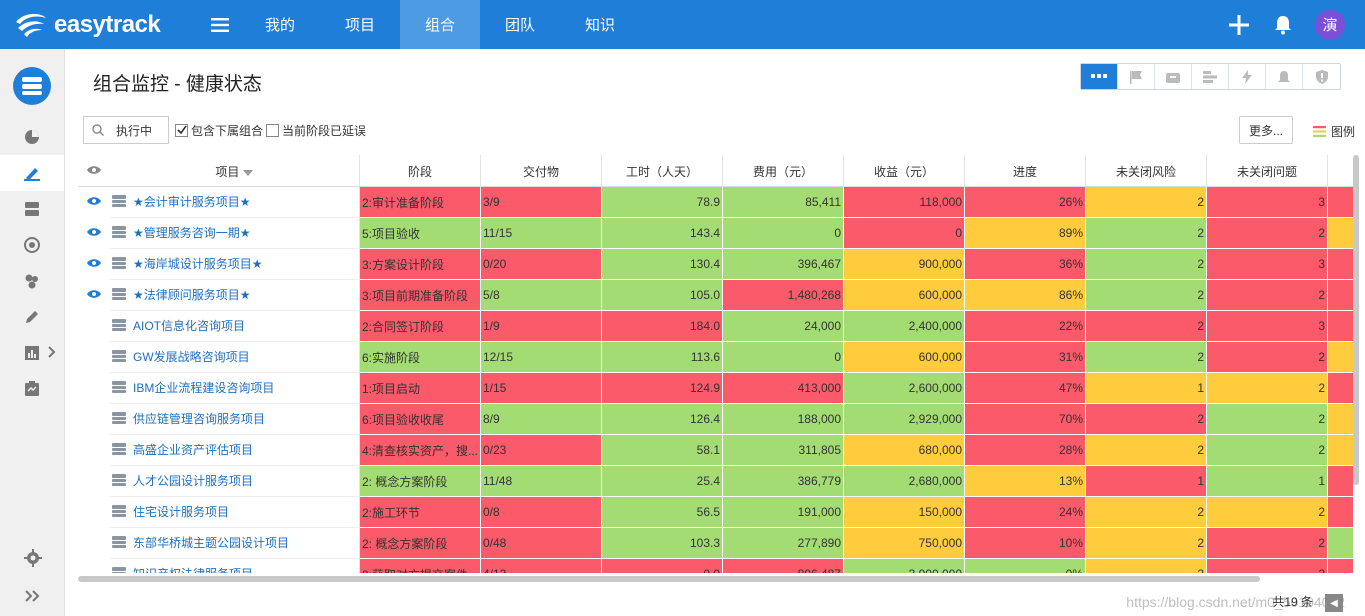  Describe the element at coordinates (32, 389) in the screenshot. I see `sidebar-item-board` at that location.